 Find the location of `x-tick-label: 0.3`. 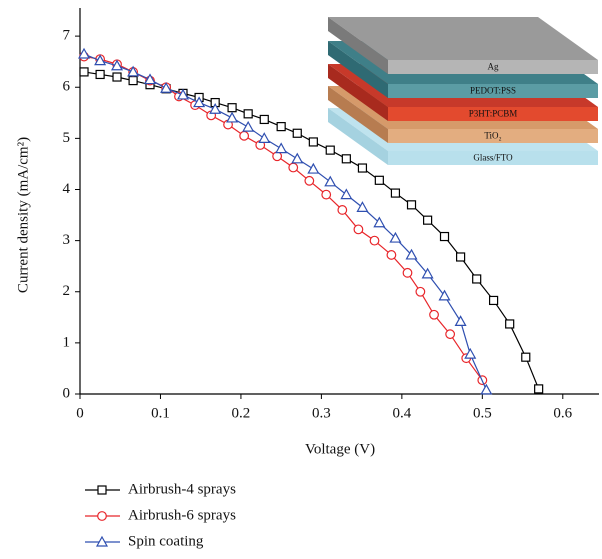

x-tick-label: 0.3 is located at coordinates (321, 413).